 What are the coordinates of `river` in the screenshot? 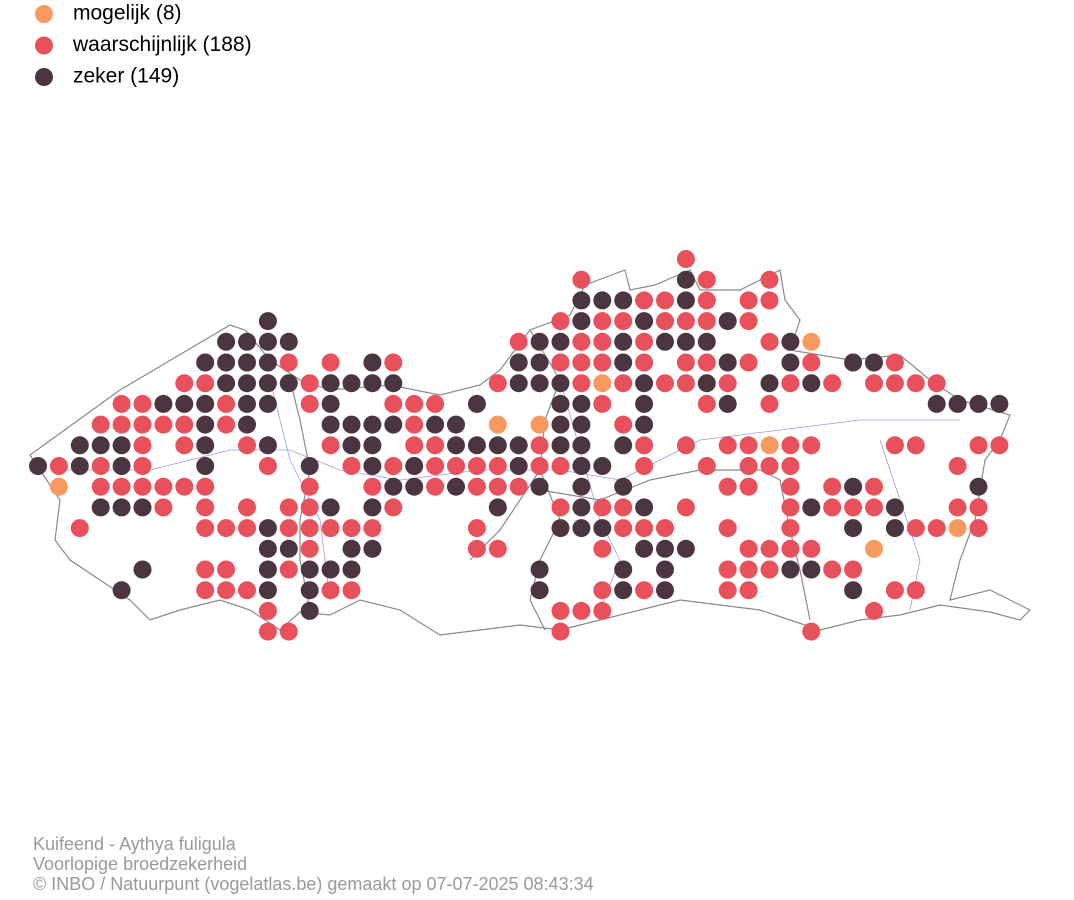 It's located at (300, 490).